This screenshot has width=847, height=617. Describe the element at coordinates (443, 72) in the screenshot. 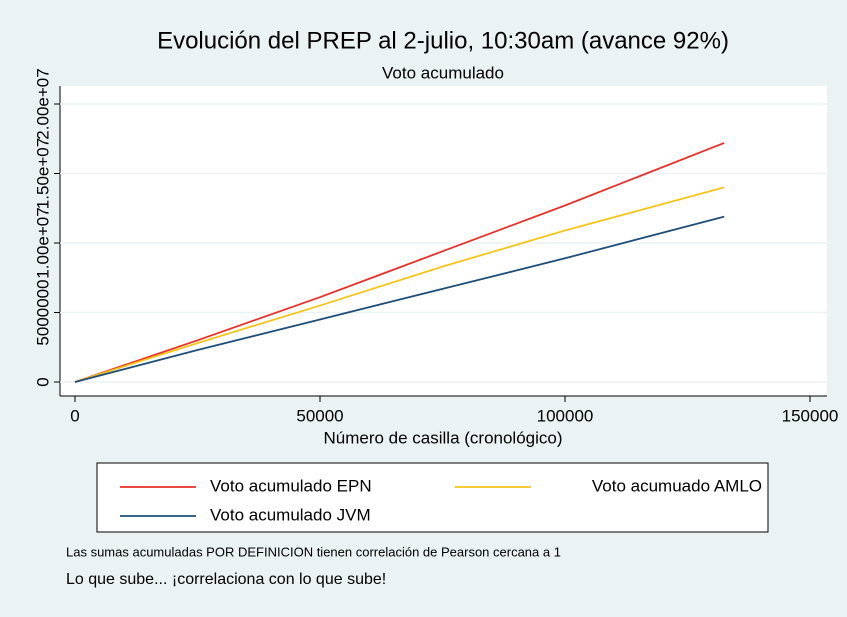

I see `chart-subtitle: Voto acumulado` at that location.